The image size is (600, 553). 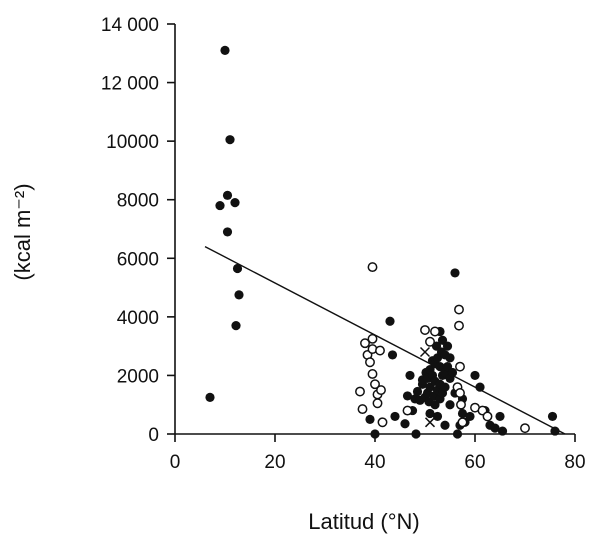 I want to click on y-tick-label: 4000, so click(x=138, y=318).